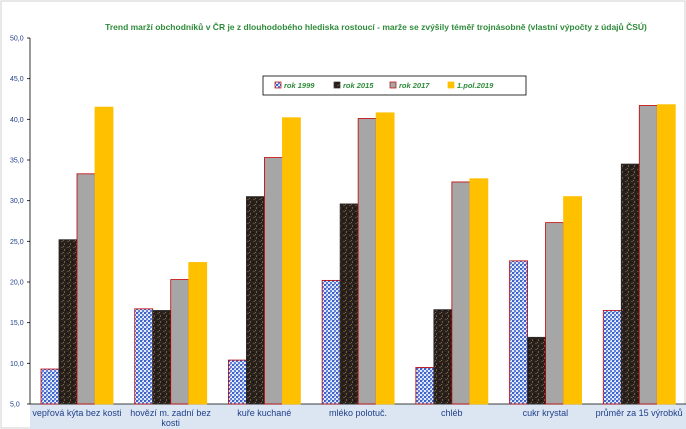 Image resolution: width=686 pixels, height=429 pixels. Describe the element at coordinates (546, 413) in the screenshot. I see `category-label: cukr krystal` at that location.